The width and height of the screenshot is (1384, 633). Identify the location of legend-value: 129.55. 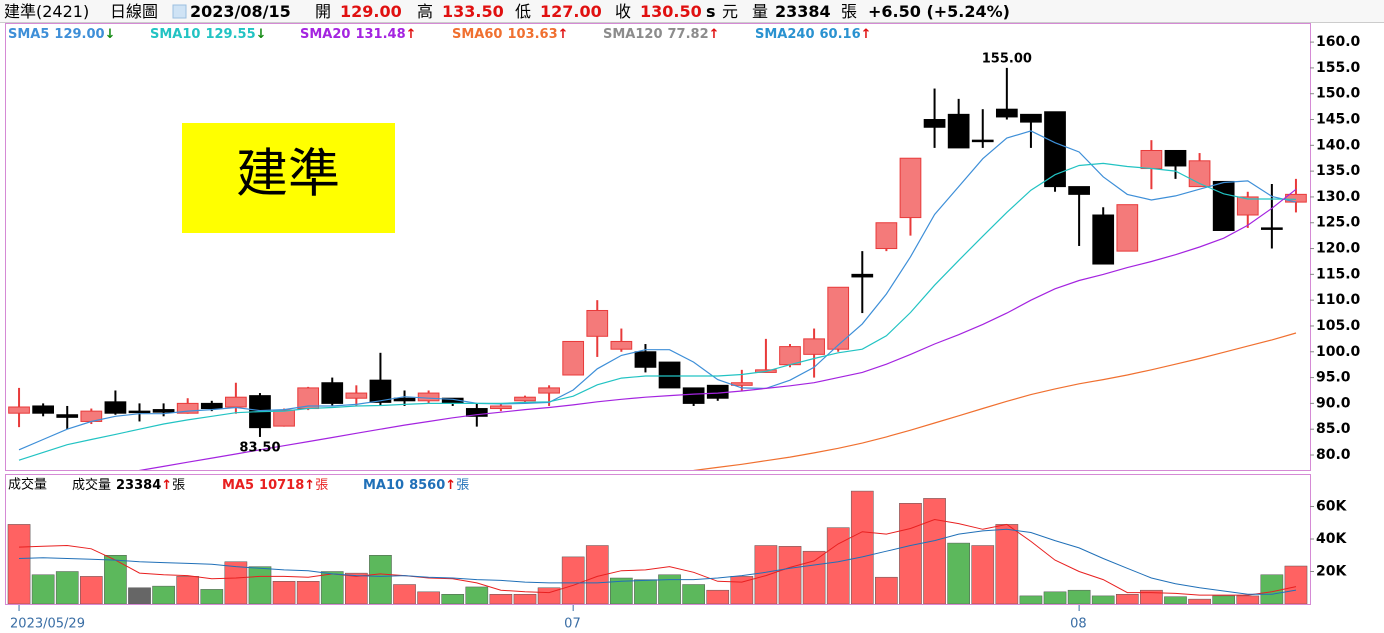
(230, 34).